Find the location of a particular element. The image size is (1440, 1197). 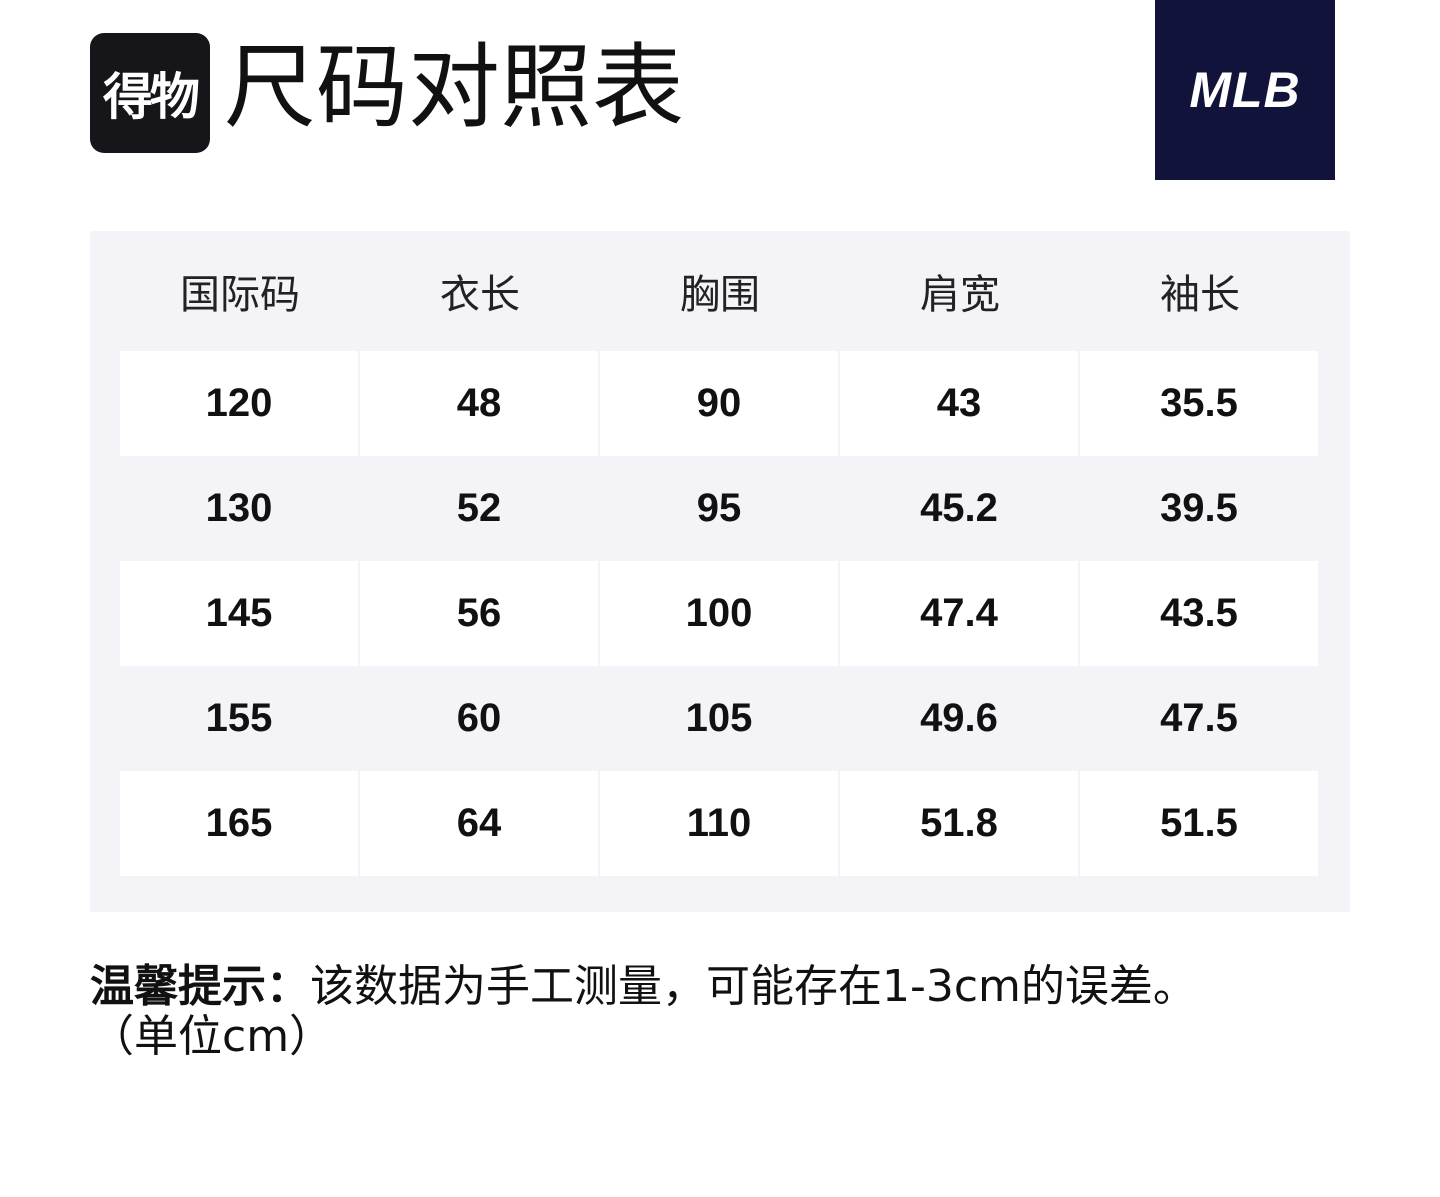

table-cell: 145 is located at coordinates (239, 613).